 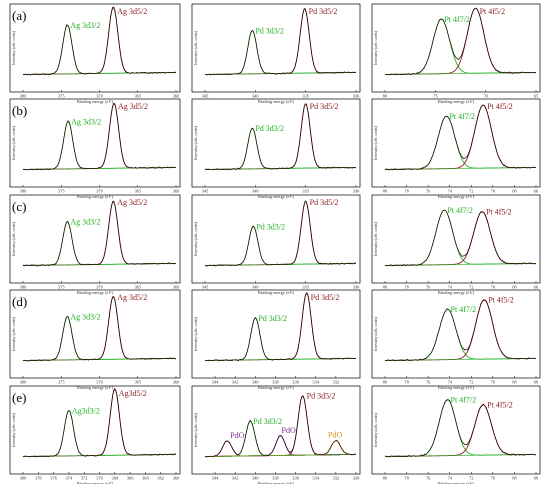 What do you see at coordinates (255, 478) in the screenshot?
I see `x-tick-label: 340` at bounding box center [255, 478].